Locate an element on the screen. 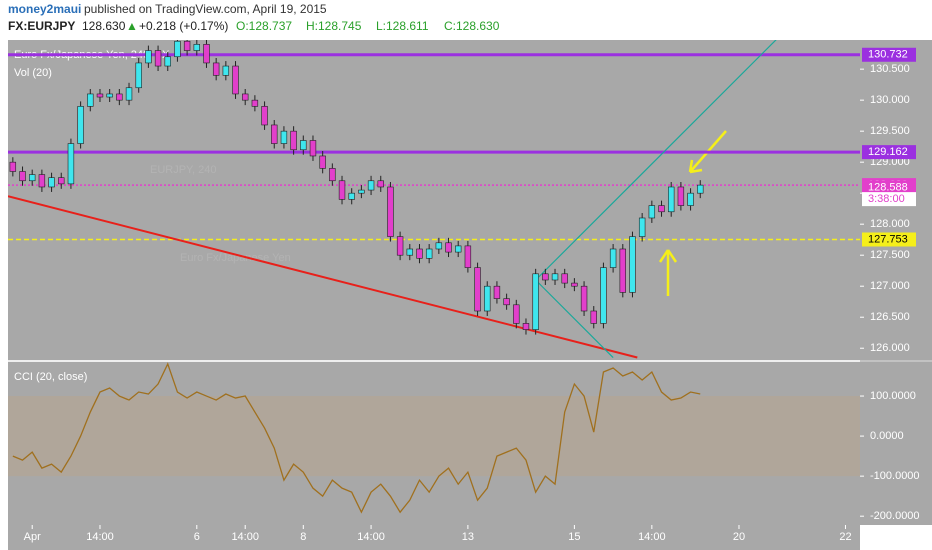 The width and height of the screenshot is (932, 550). price-tag is located at coordinates (889, 187).